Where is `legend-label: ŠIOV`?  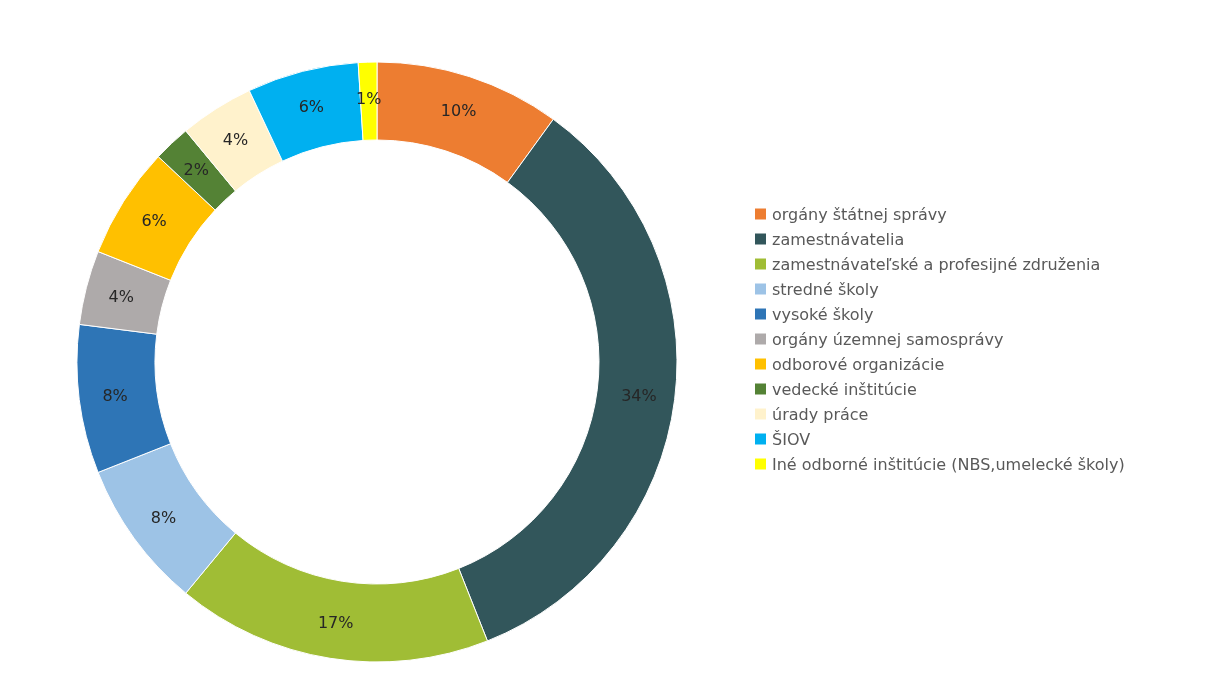
legend-label: ŠIOV is located at coordinates (791, 439).